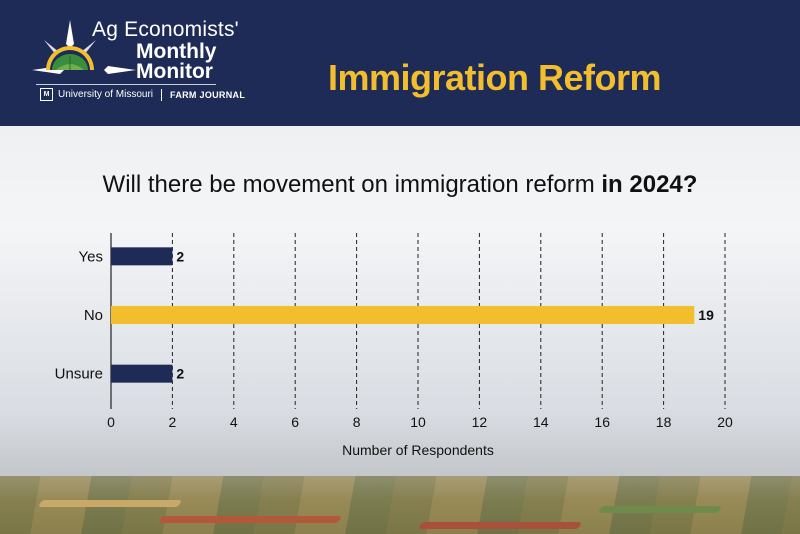 The image size is (800, 534). Describe the element at coordinates (176, 51) in the screenshot. I see `logo-text-line2: Monthly` at that location.